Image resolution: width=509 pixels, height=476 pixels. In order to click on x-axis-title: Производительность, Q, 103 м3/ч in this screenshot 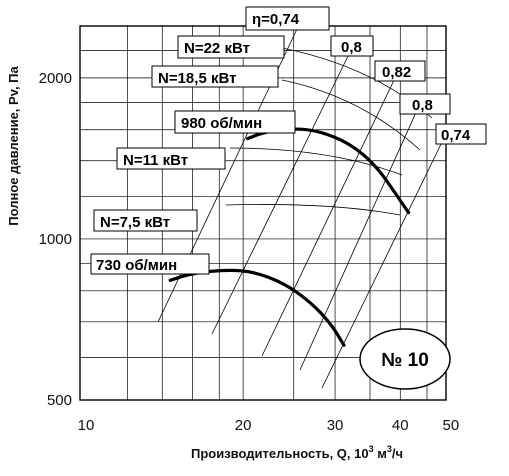, I will do `click(297, 452)`.